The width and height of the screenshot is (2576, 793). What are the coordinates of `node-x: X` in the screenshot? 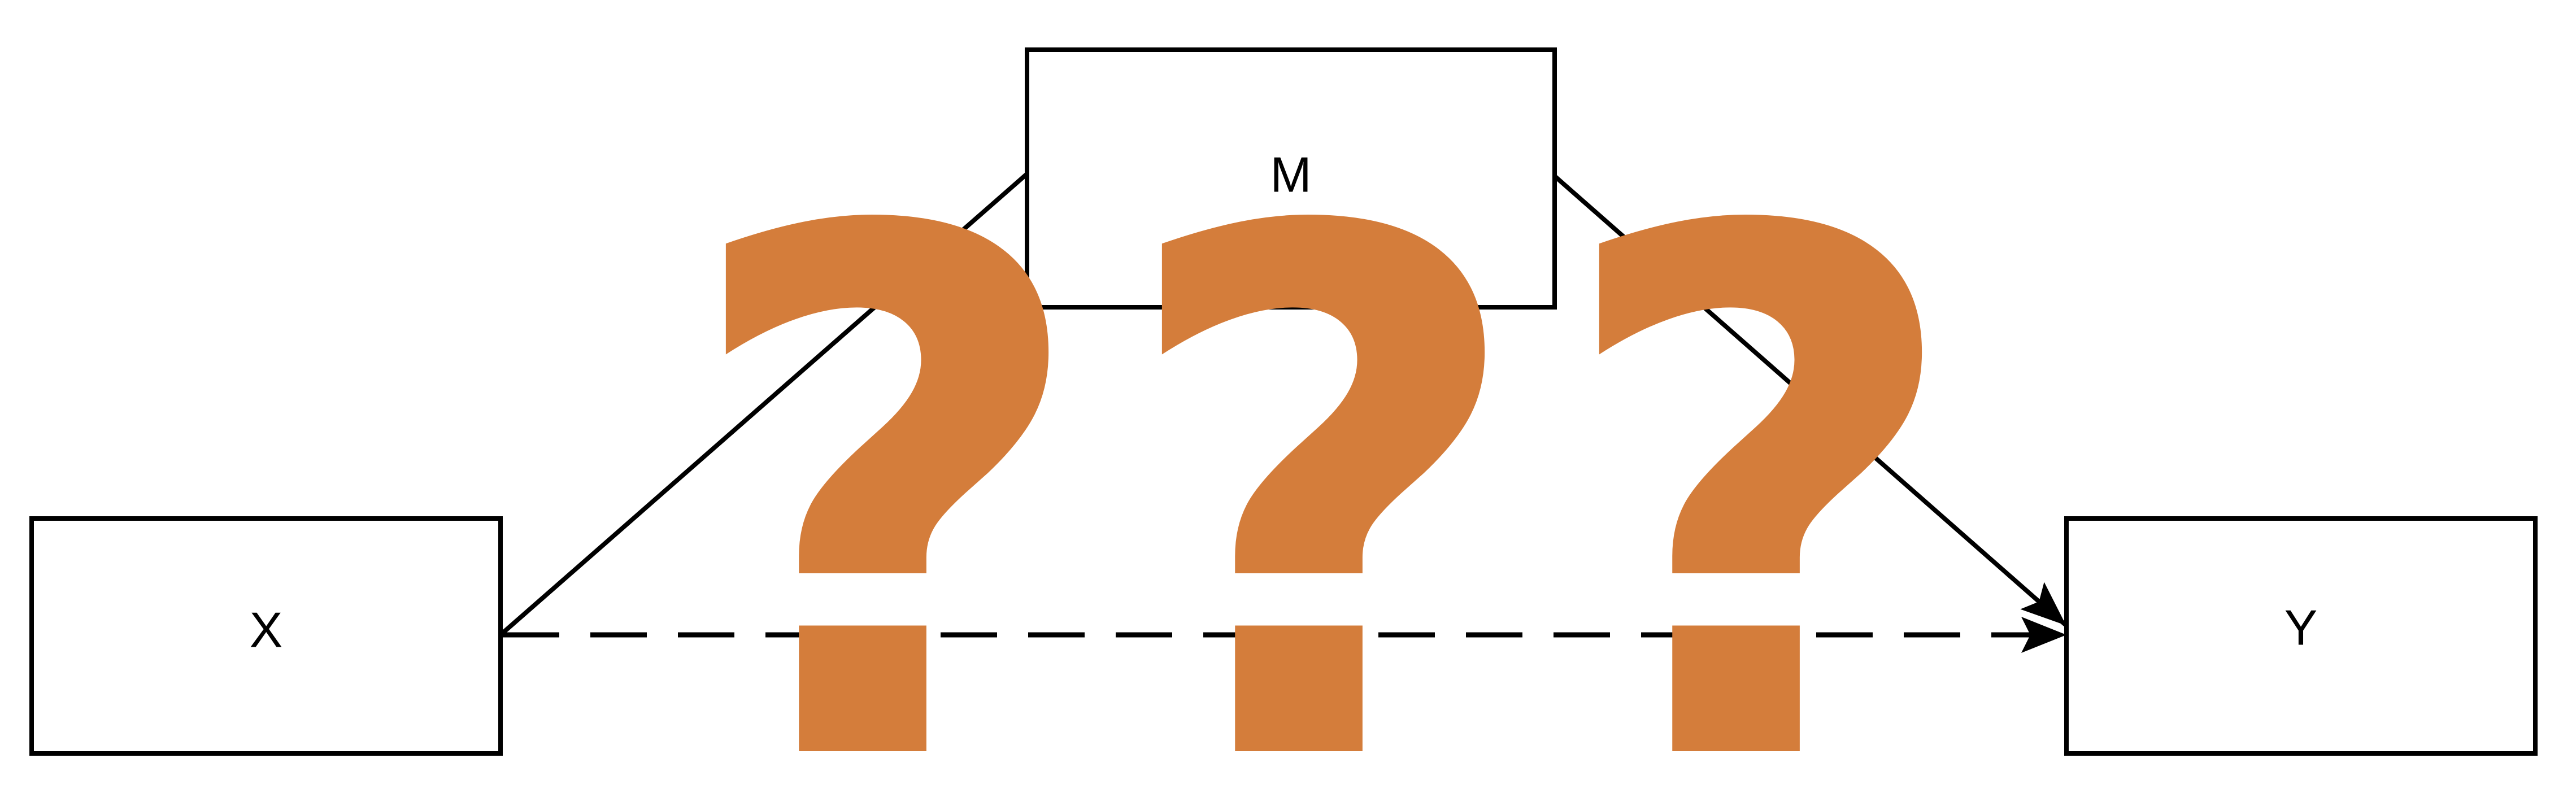 It's located at (266, 636).